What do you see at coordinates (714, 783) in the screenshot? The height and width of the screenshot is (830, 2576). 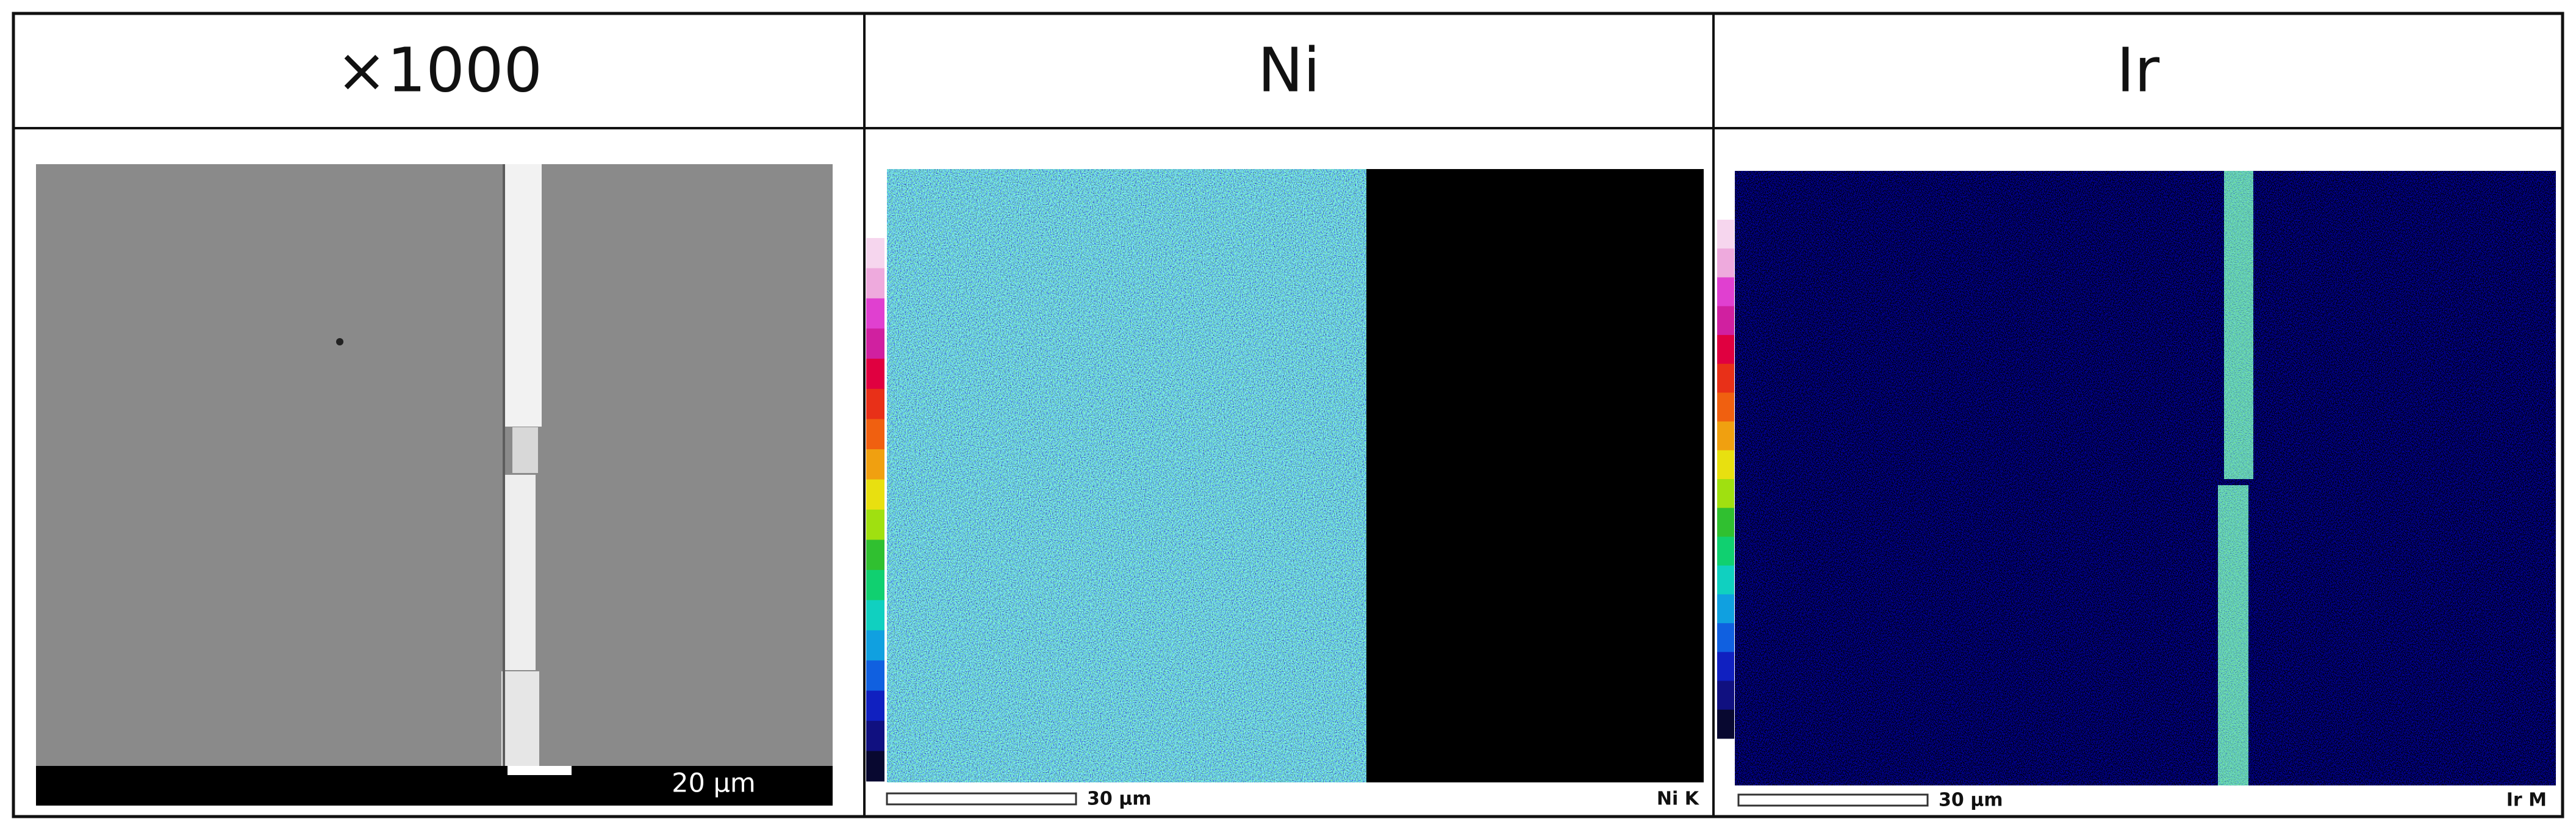 I see `scale-label: 20 μm` at bounding box center [714, 783].